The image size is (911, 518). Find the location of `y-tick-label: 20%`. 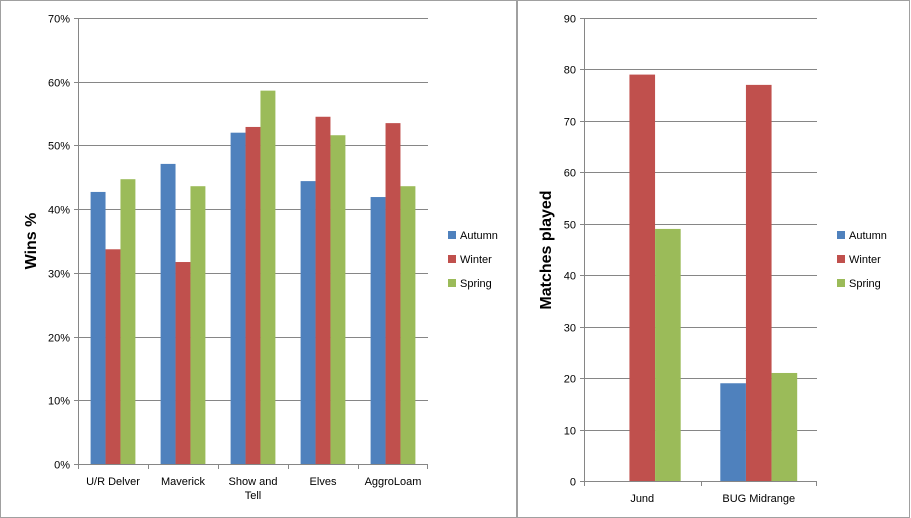

y-tick-label: 20% is located at coordinates (59, 339).